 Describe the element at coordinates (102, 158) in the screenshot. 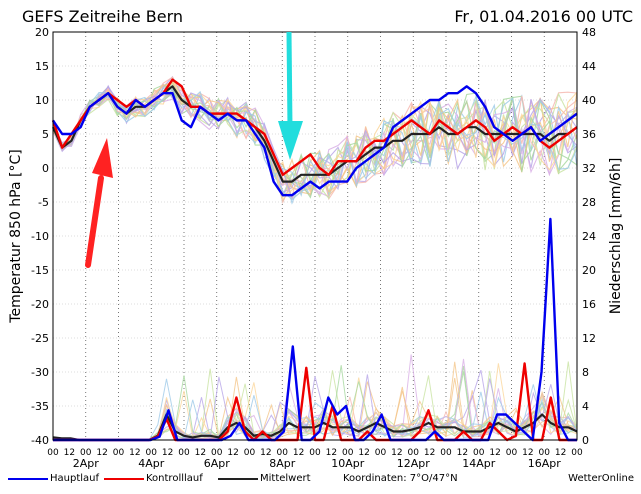

I see `red-arrow-head` at that location.